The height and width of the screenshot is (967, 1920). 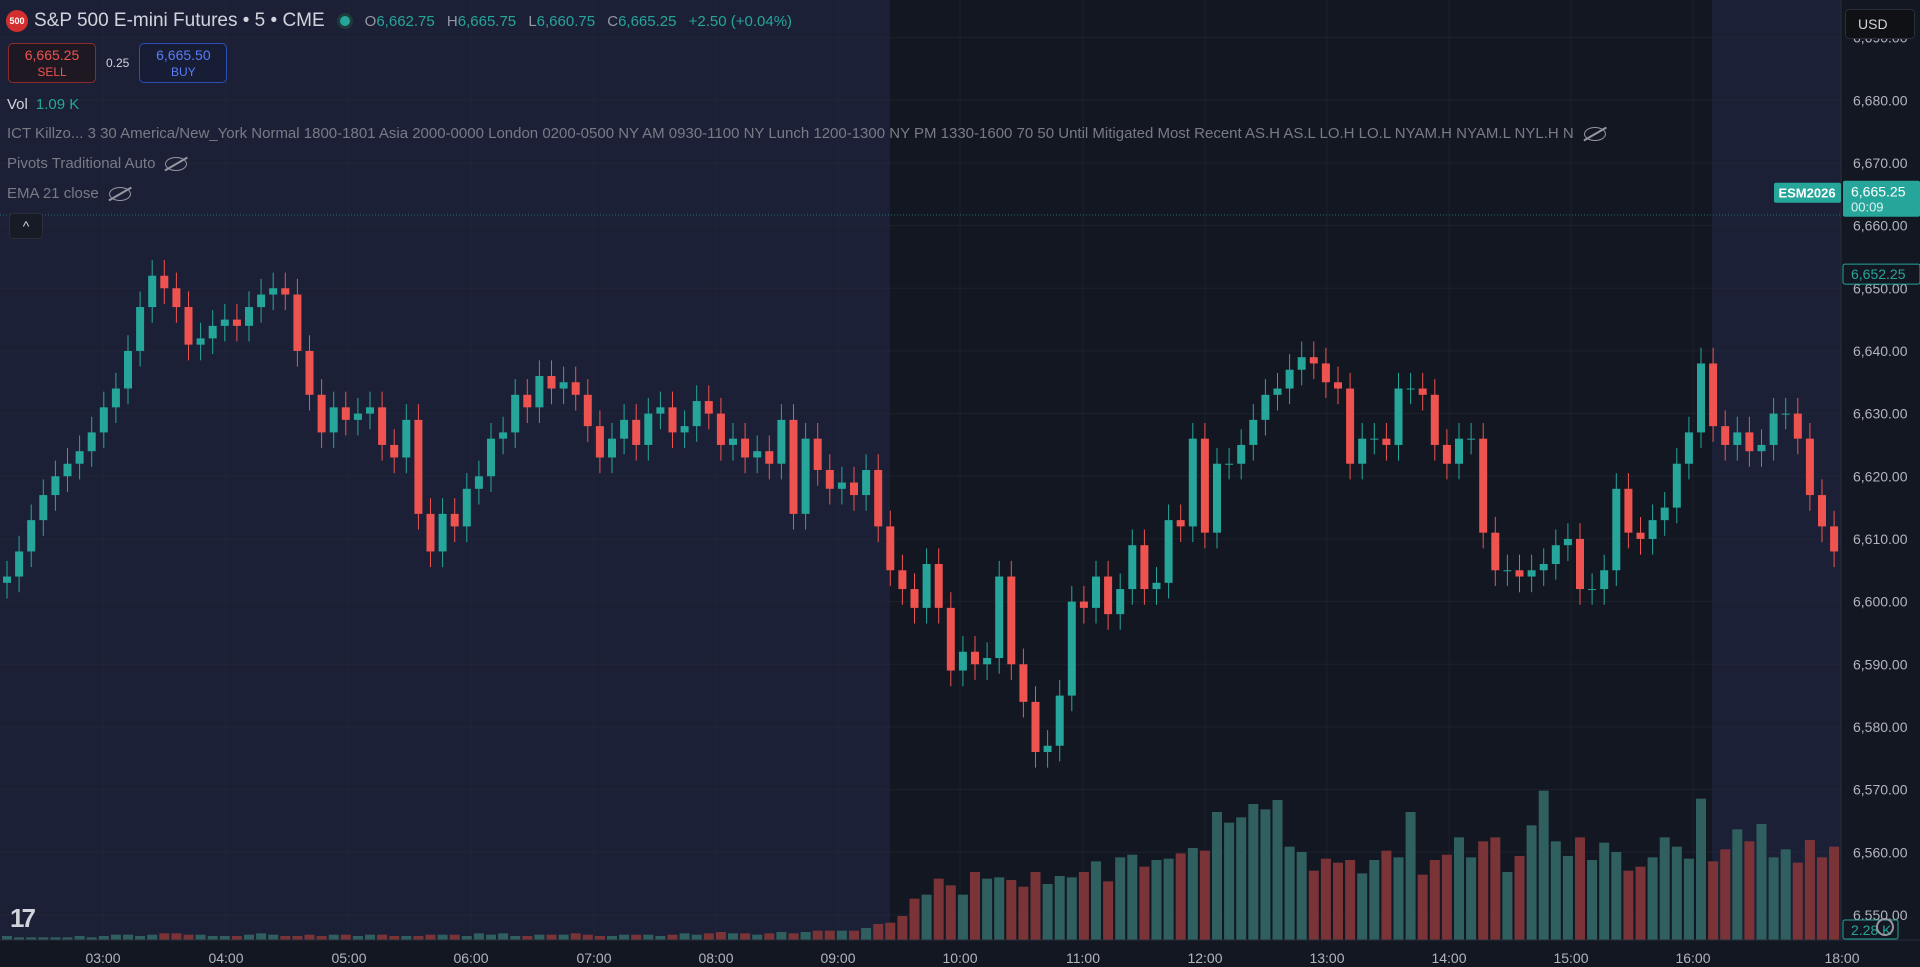 I want to click on pivots-legend: Pivots Traditional Auto, so click(x=97, y=163).